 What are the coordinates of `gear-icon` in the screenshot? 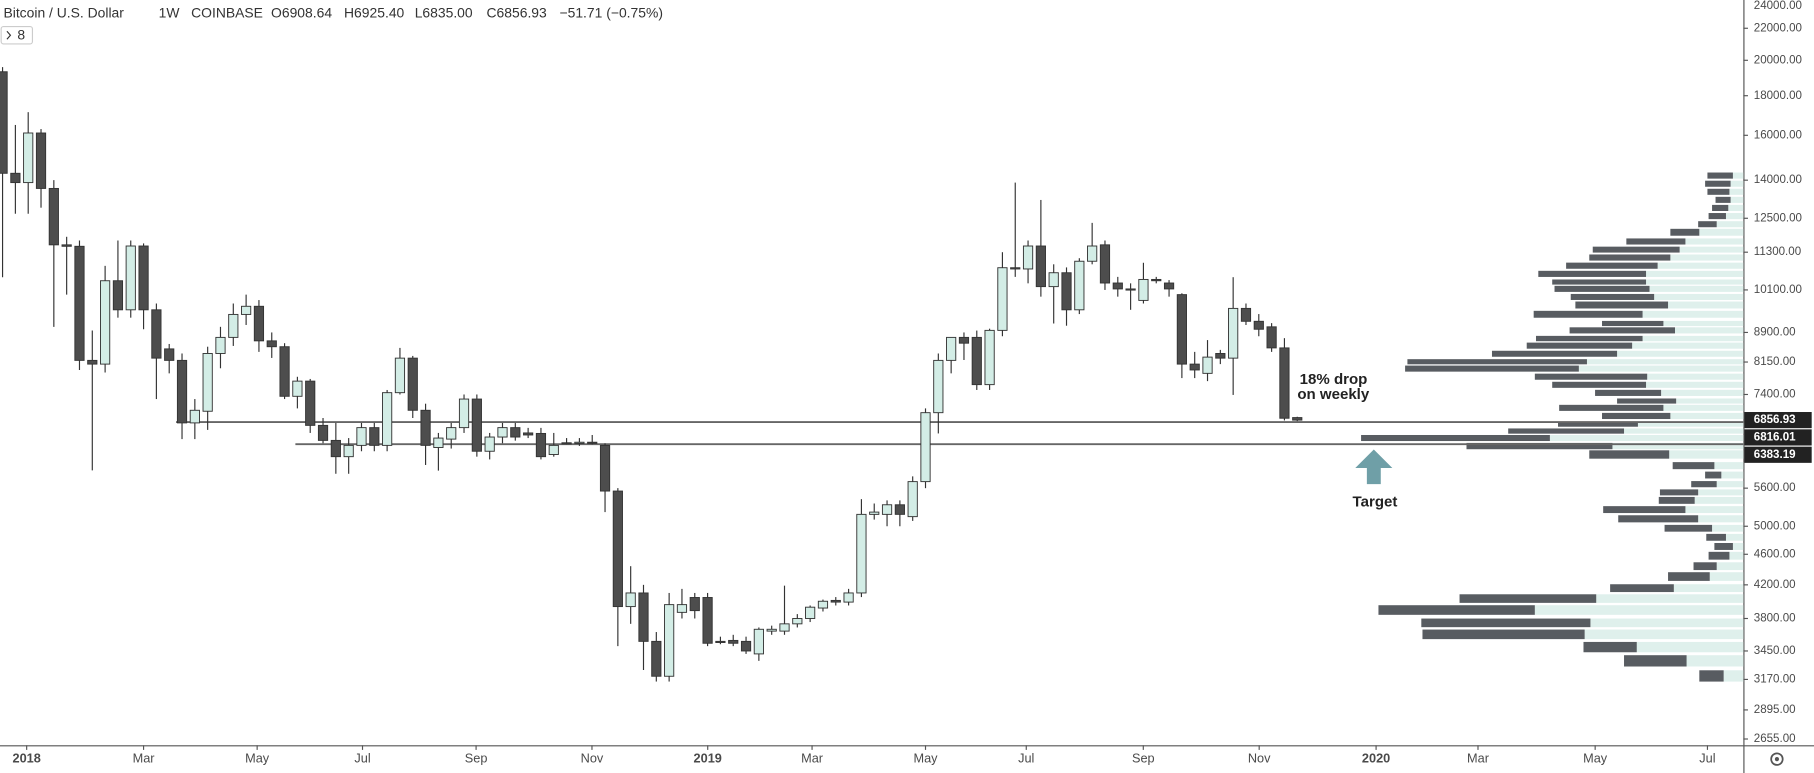 It's located at (1777, 759).